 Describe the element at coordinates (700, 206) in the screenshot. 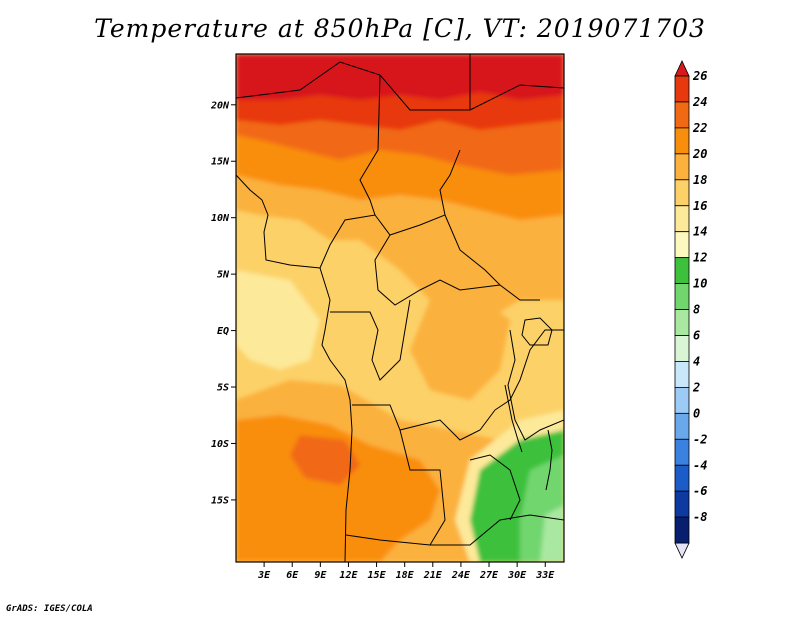

I see `colorbar-label: 16` at that location.